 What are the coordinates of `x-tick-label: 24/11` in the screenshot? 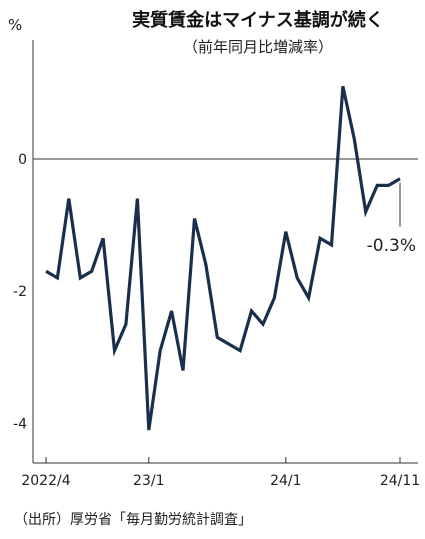 It's located at (400, 481).